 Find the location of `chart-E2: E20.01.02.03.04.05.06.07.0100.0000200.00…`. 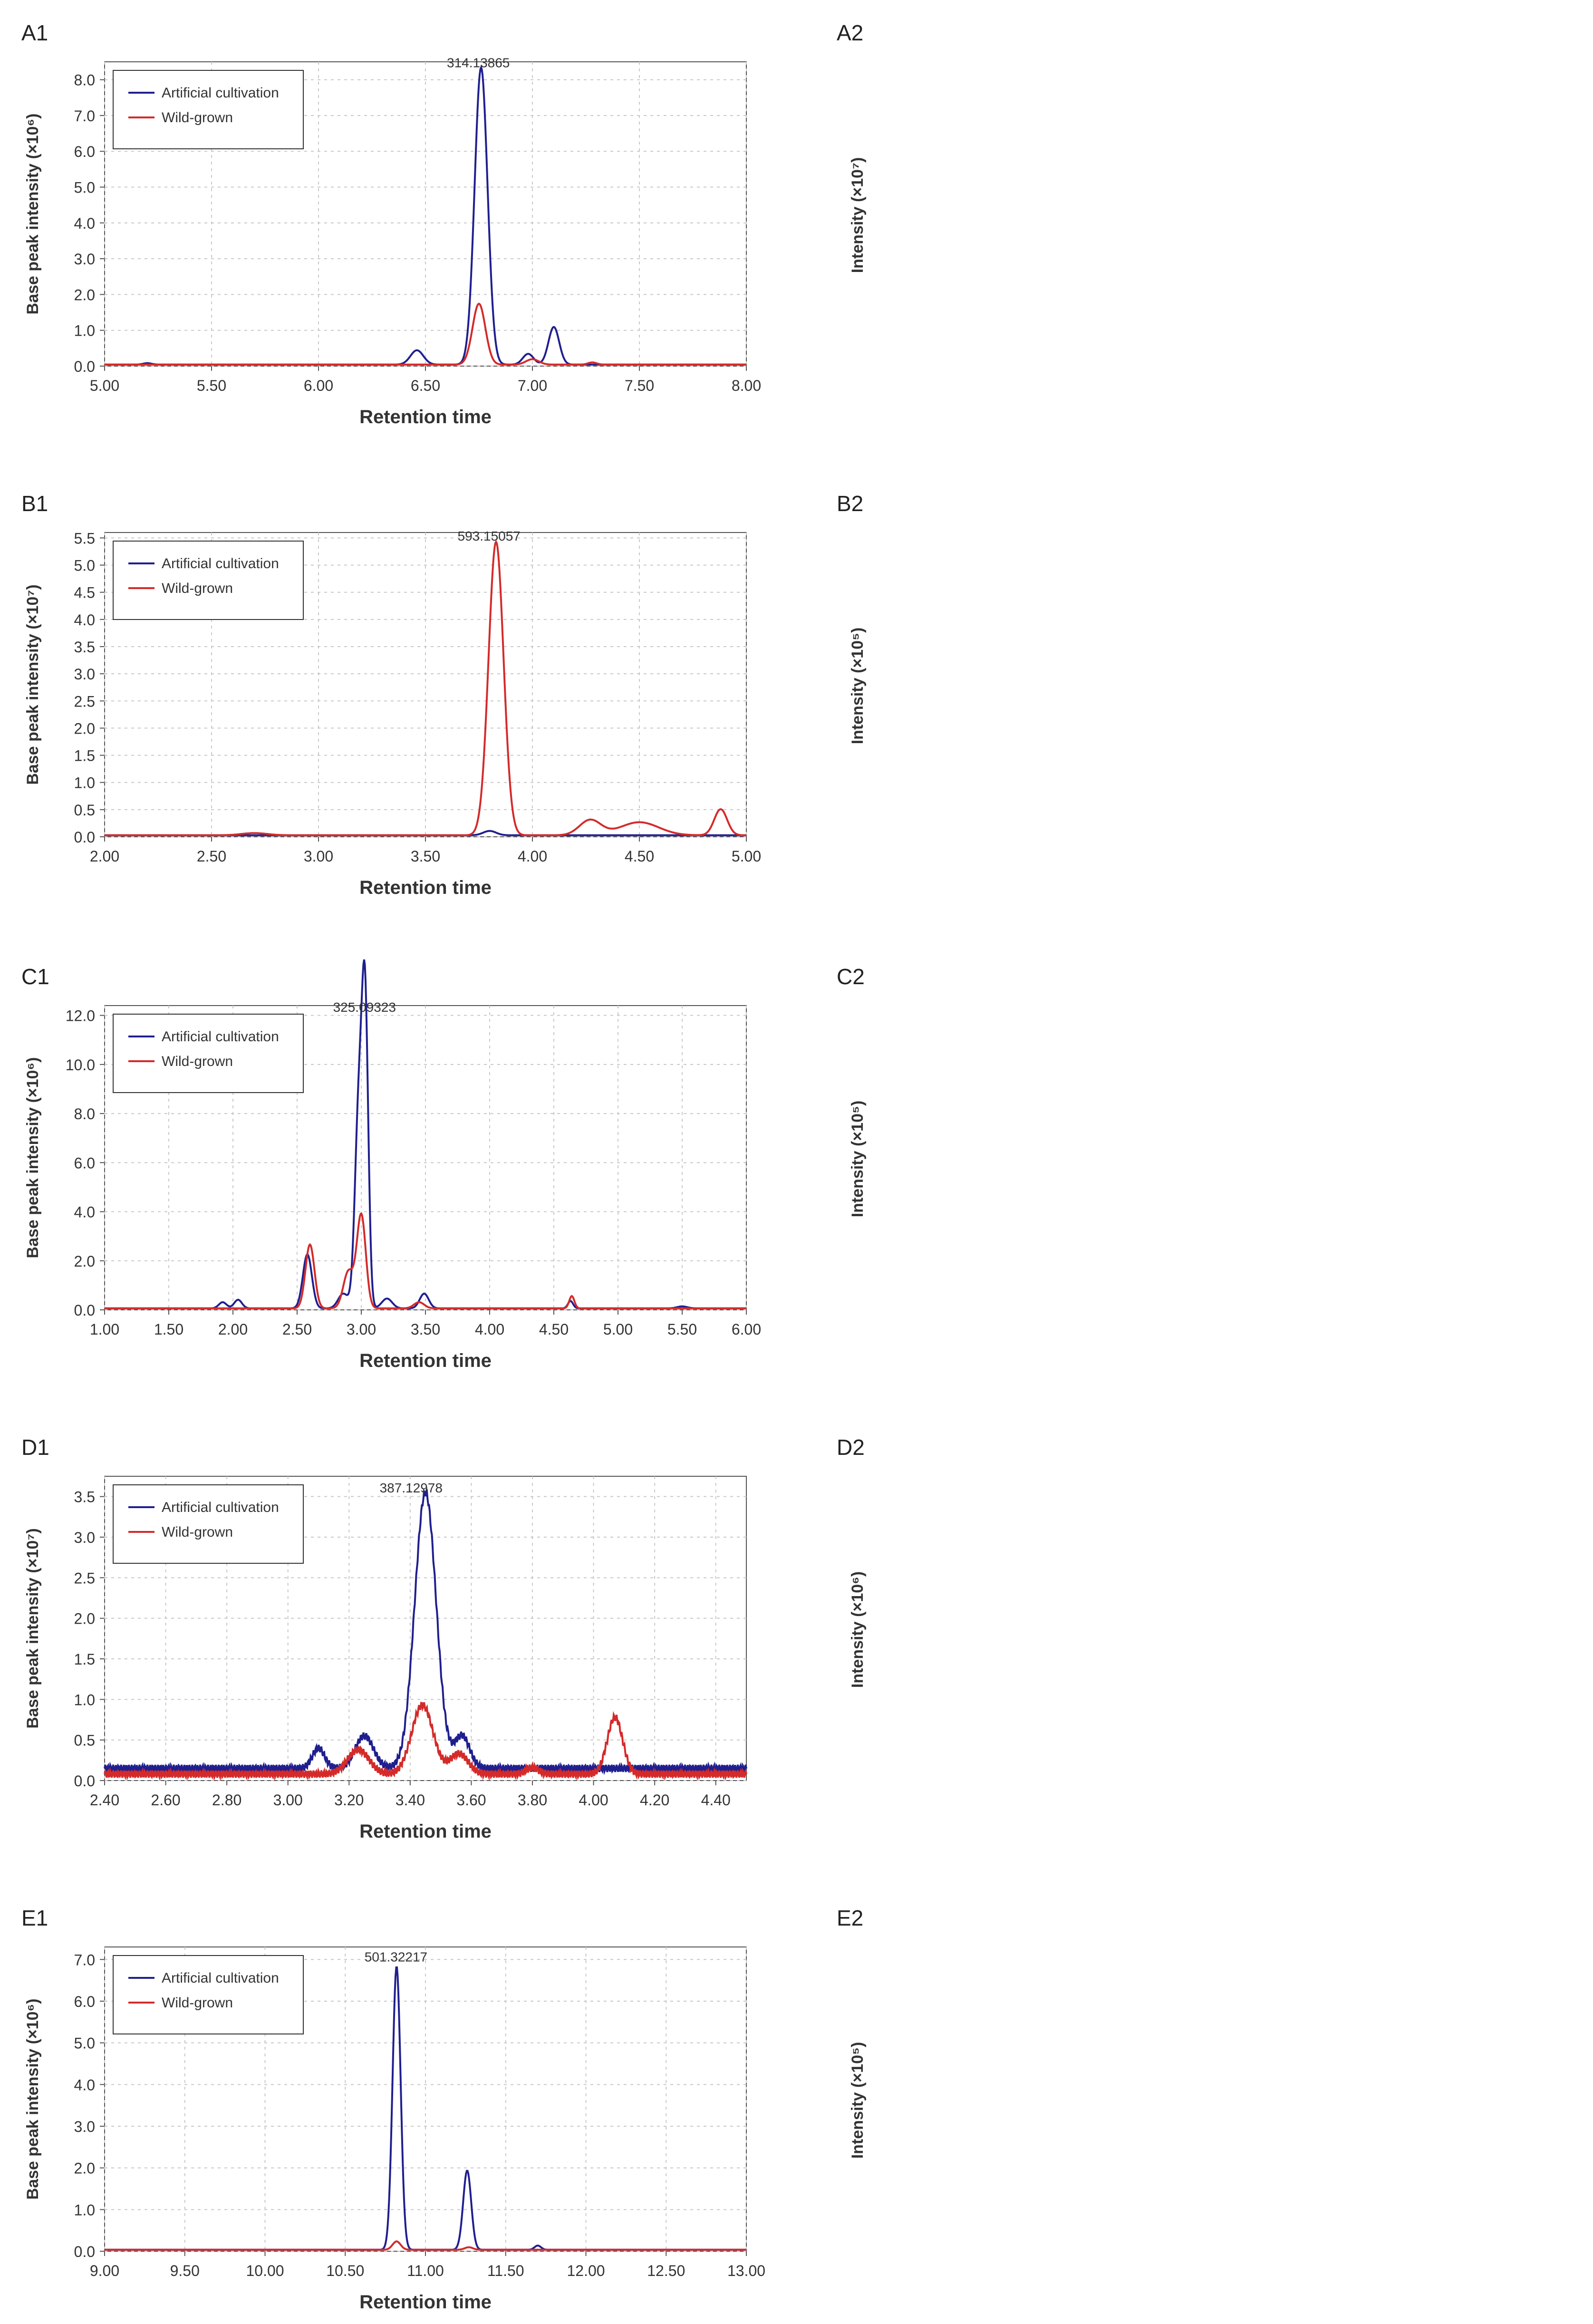

chart-E2: E20.01.02.03.04.05.06.07.0100.0000200.00… is located at coordinates (852, 2033).